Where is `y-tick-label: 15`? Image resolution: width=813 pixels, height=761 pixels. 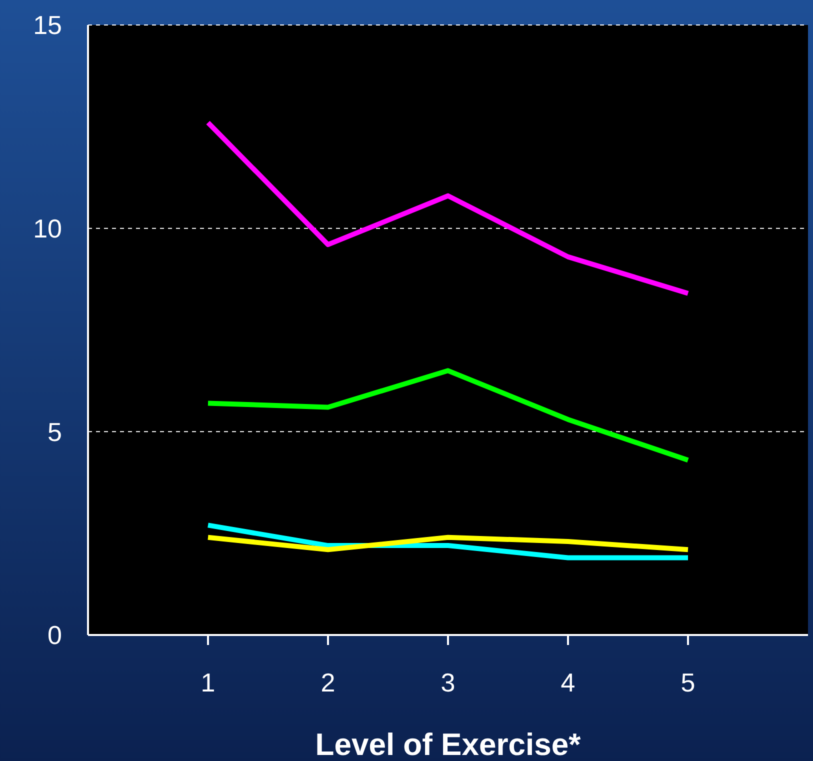
y-tick-label: 15 is located at coordinates (47, 25).